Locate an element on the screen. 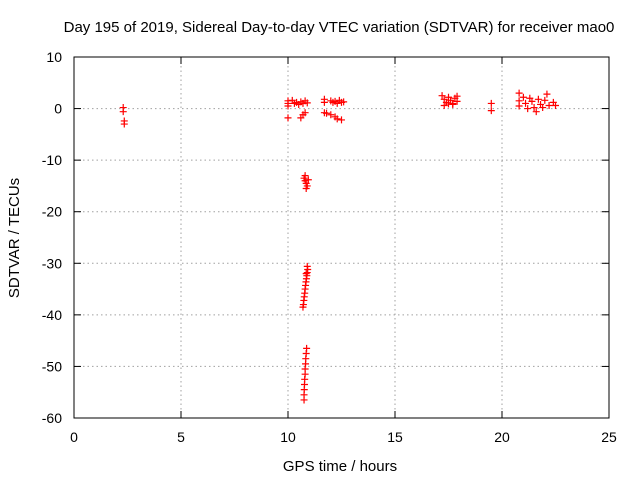  x-axis-label: GPS time / hours is located at coordinates (340, 466).